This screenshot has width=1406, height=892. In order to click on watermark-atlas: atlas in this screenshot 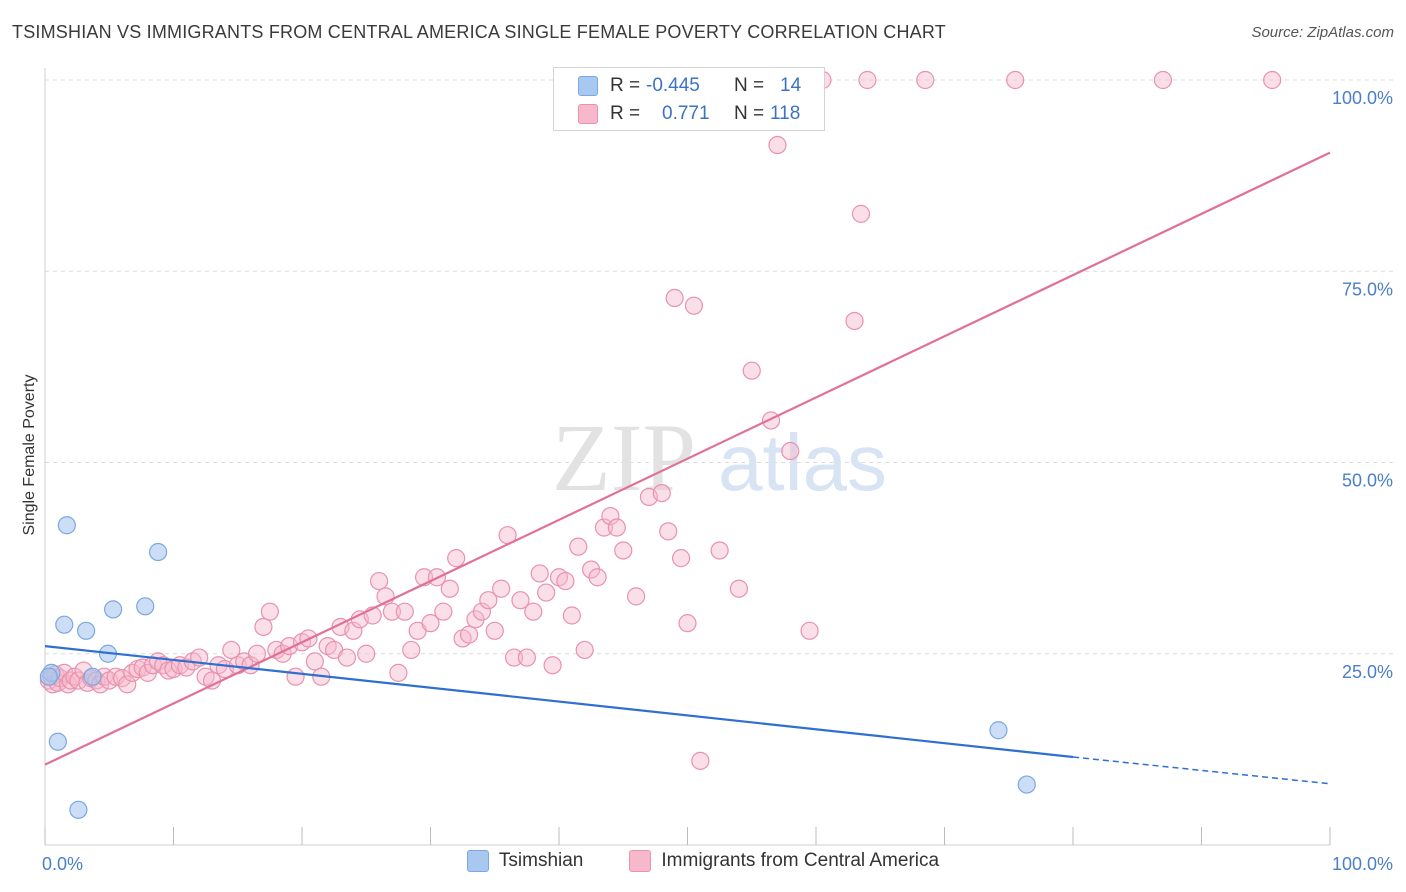, I will do `click(802, 462)`.